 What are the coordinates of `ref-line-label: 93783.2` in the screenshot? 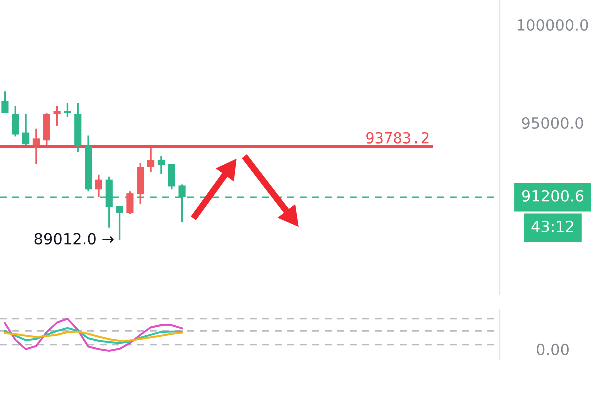 It's located at (397, 138).